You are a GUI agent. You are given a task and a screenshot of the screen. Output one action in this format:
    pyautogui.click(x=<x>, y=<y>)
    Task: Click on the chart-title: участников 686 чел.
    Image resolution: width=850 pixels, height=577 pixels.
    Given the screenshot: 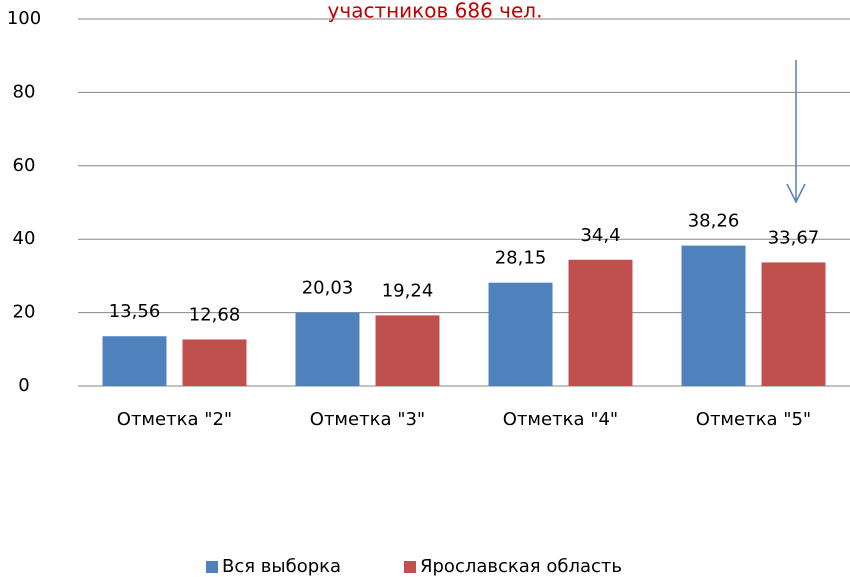 What is the action you would take?
    pyautogui.click(x=435, y=11)
    